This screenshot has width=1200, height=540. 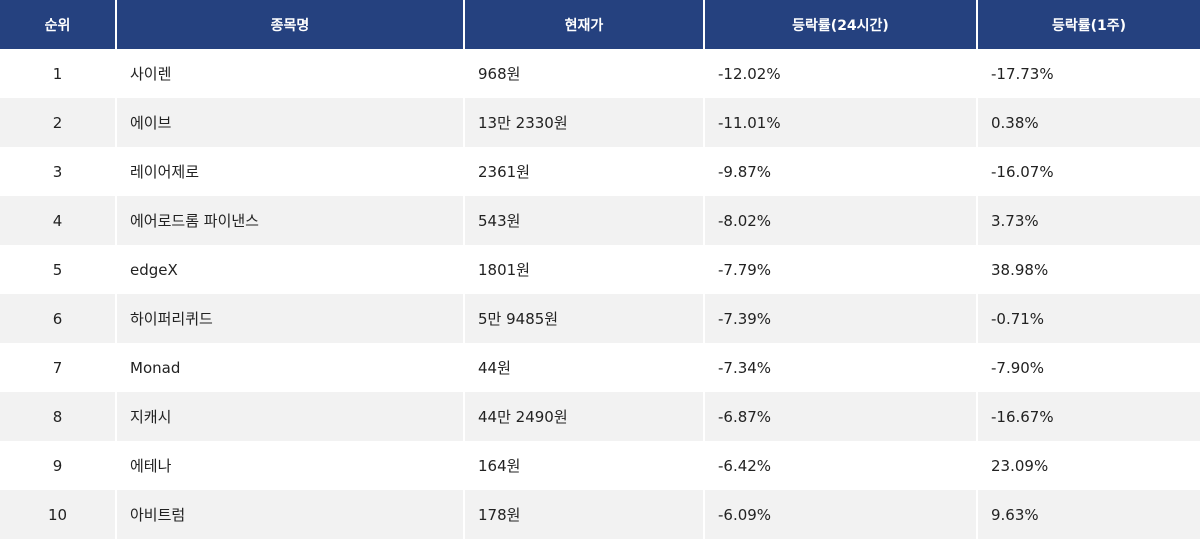 I want to click on change-1w-cell: 0.38%, so click(x=1088, y=122).